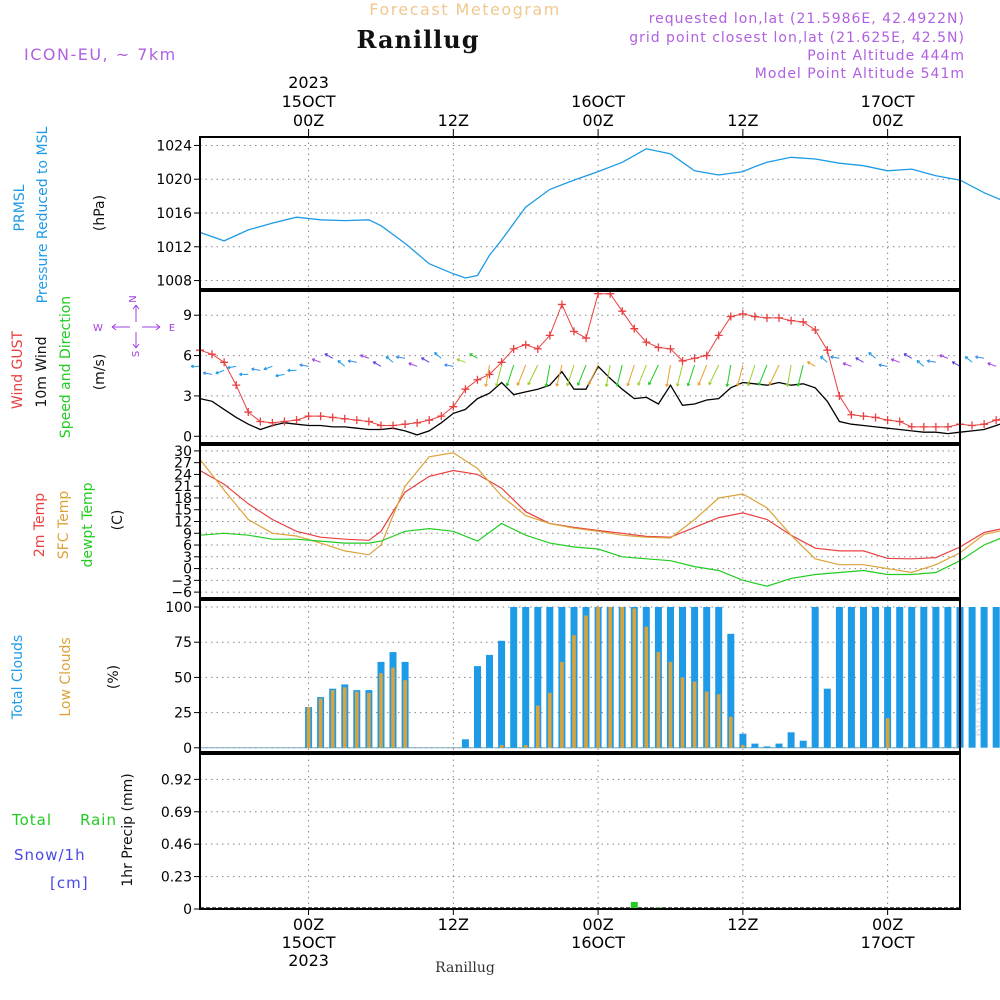 This screenshot has width=1000, height=1000. Describe the element at coordinates (187, 357) in the screenshot. I see `wind-ytick-label: 6` at that location.